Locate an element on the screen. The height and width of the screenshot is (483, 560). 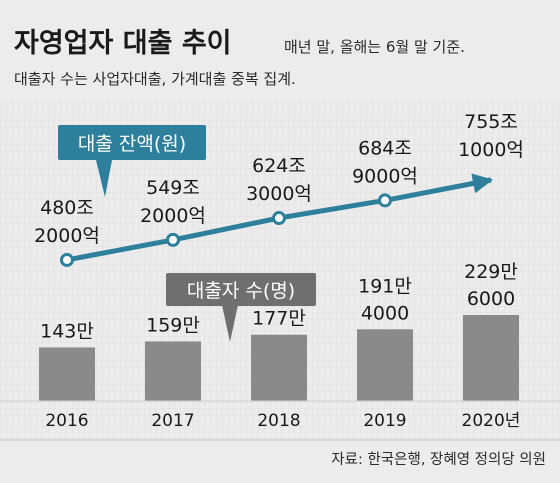
bar-data-labels: 143만 159만 177만 191만 4000 229만 6000 is located at coordinates (279, 301).